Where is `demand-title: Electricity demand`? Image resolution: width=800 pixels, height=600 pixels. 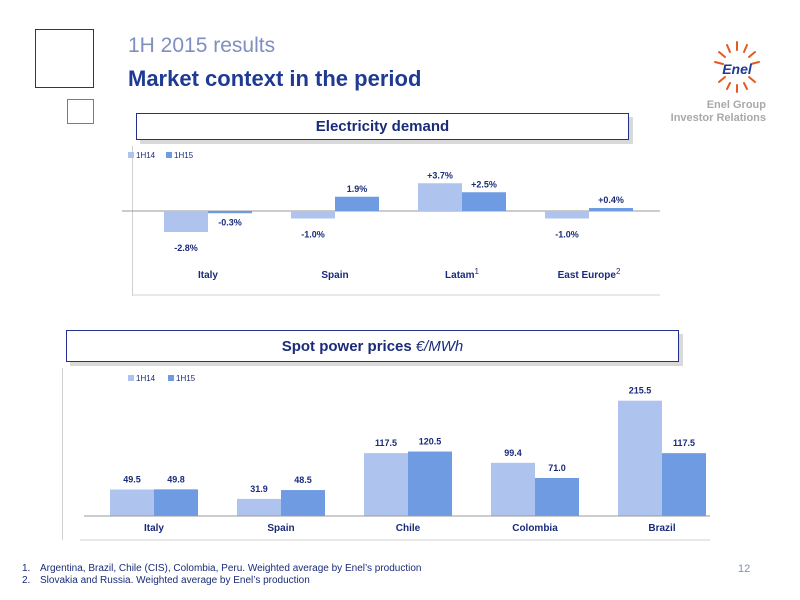
demand-title: Electricity demand is located at coordinates (382, 126).